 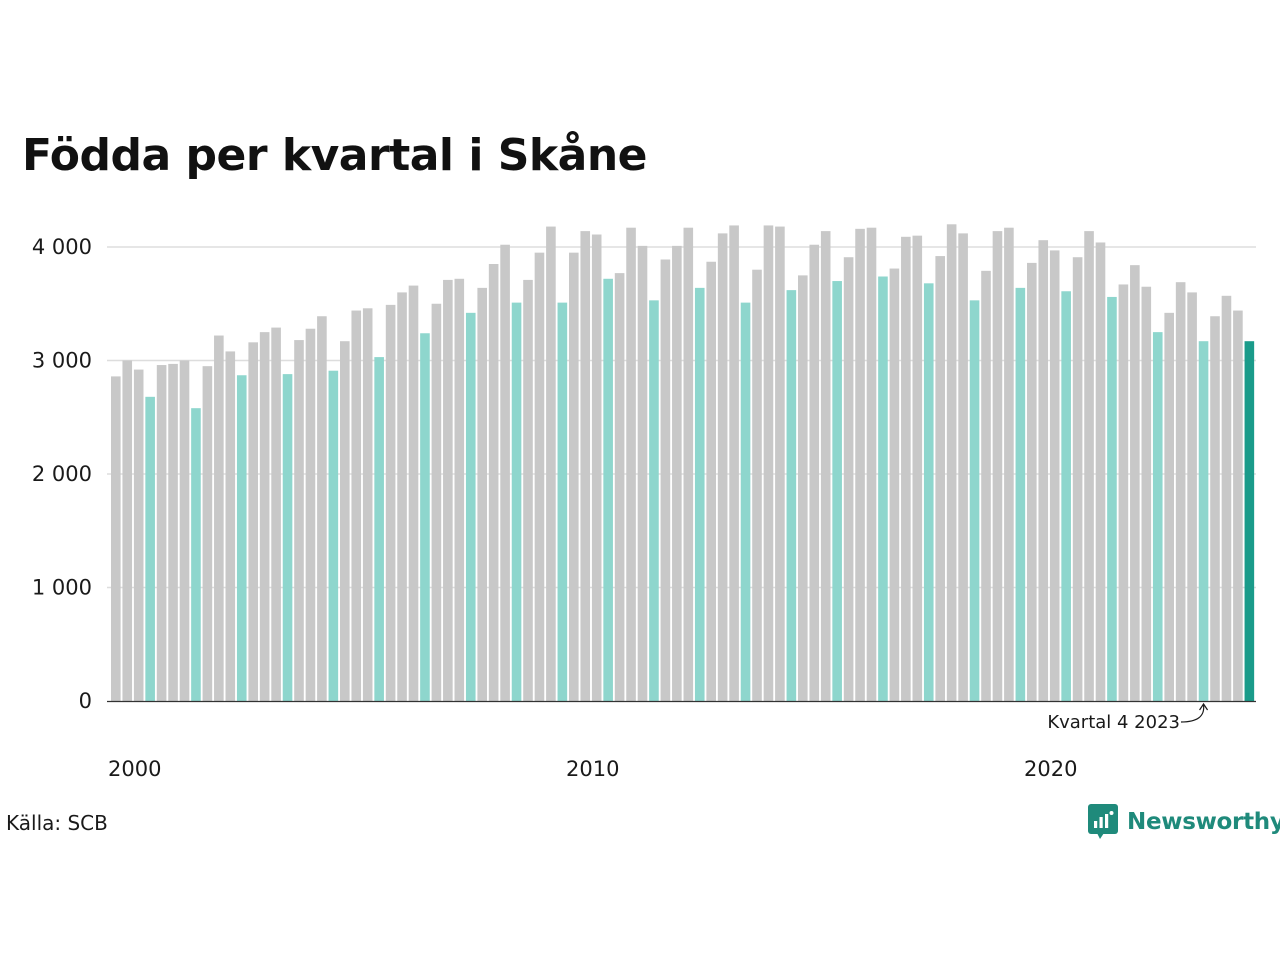 What do you see at coordinates (62, 247) in the screenshot?
I see `y-tick-label: 4 000` at bounding box center [62, 247].